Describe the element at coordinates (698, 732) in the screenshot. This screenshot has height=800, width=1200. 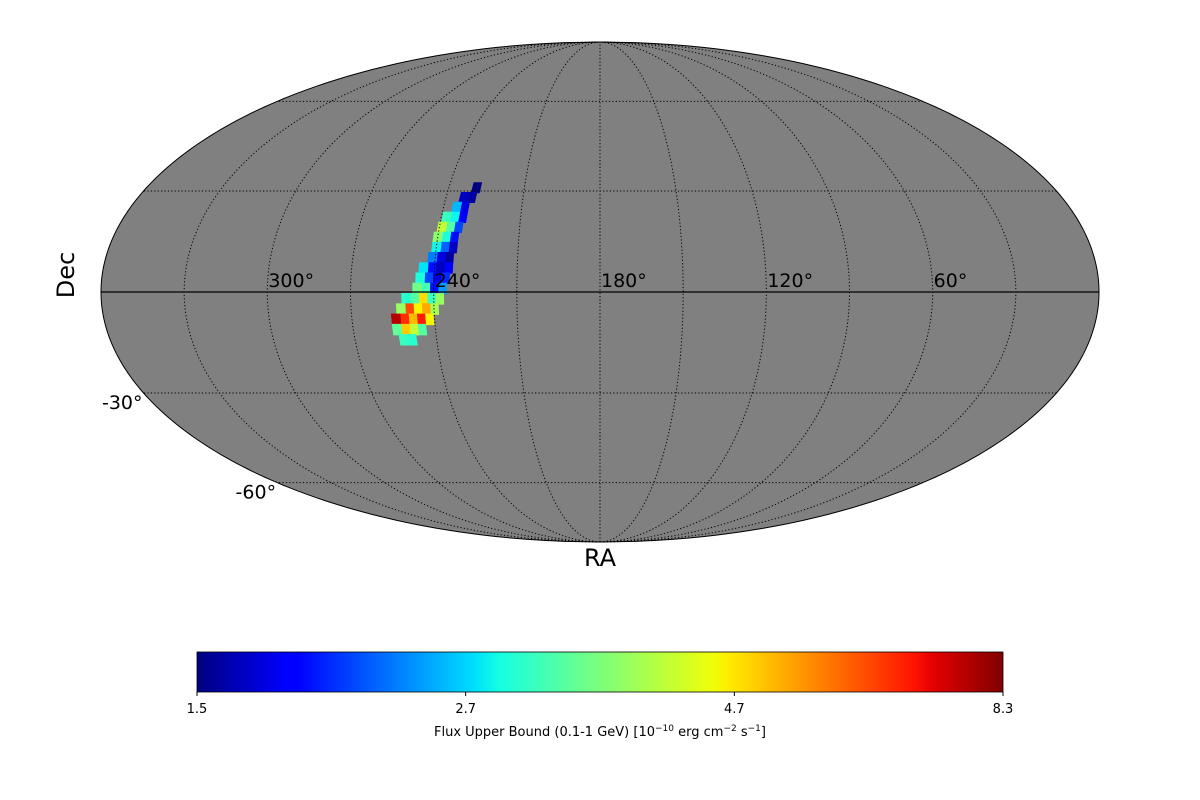
I see `colorbar-label-part: erg cm` at that location.